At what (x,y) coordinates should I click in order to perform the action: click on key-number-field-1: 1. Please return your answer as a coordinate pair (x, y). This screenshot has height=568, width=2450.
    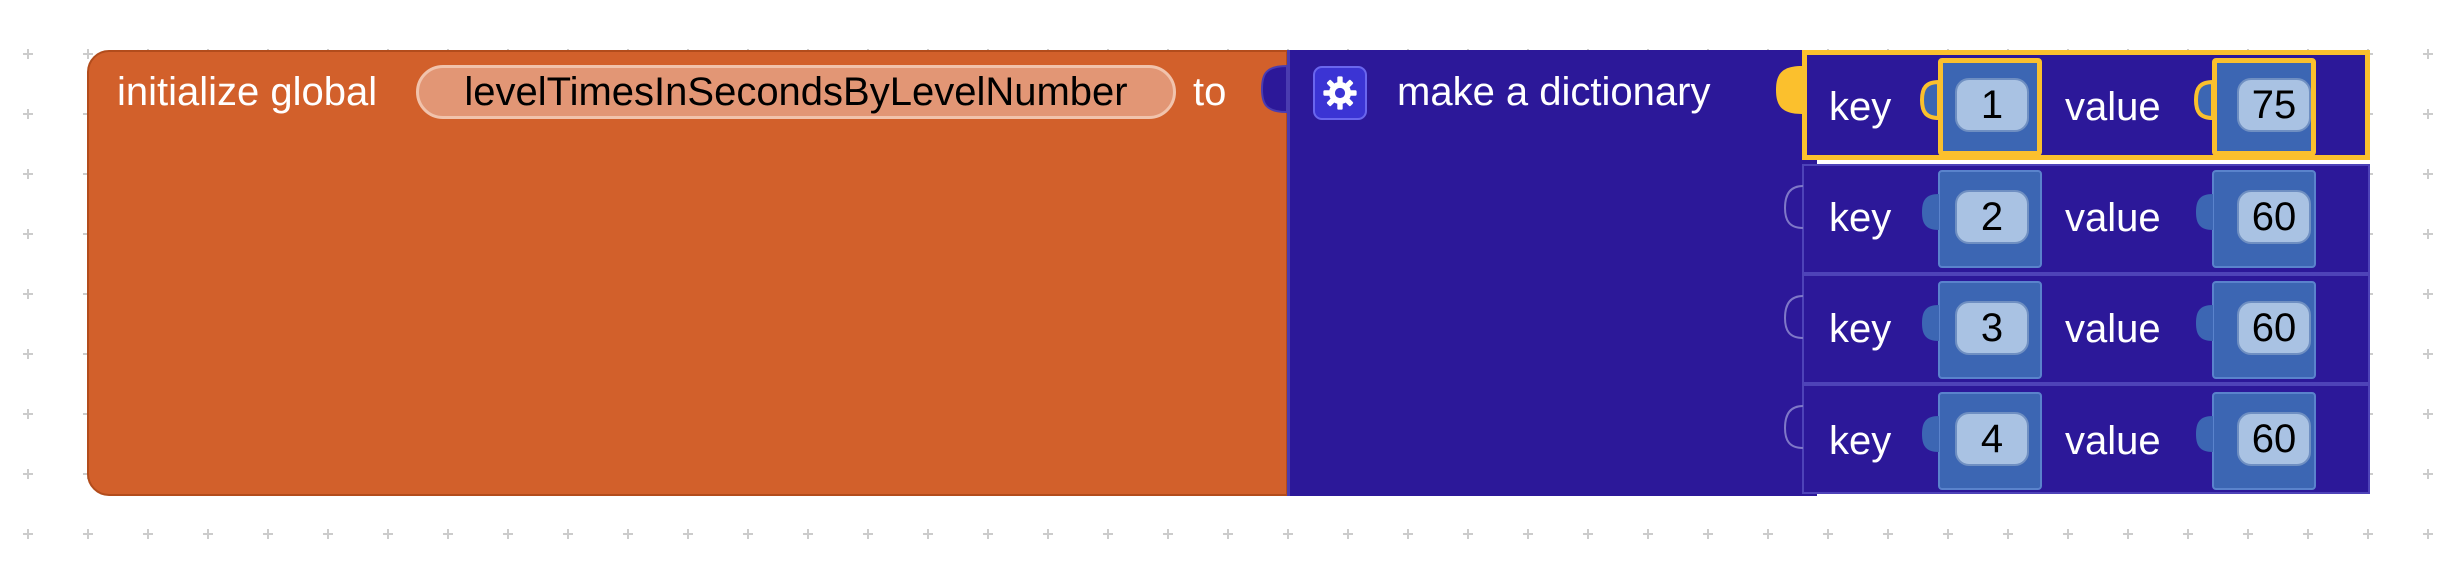
    Looking at the image, I should click on (1992, 105).